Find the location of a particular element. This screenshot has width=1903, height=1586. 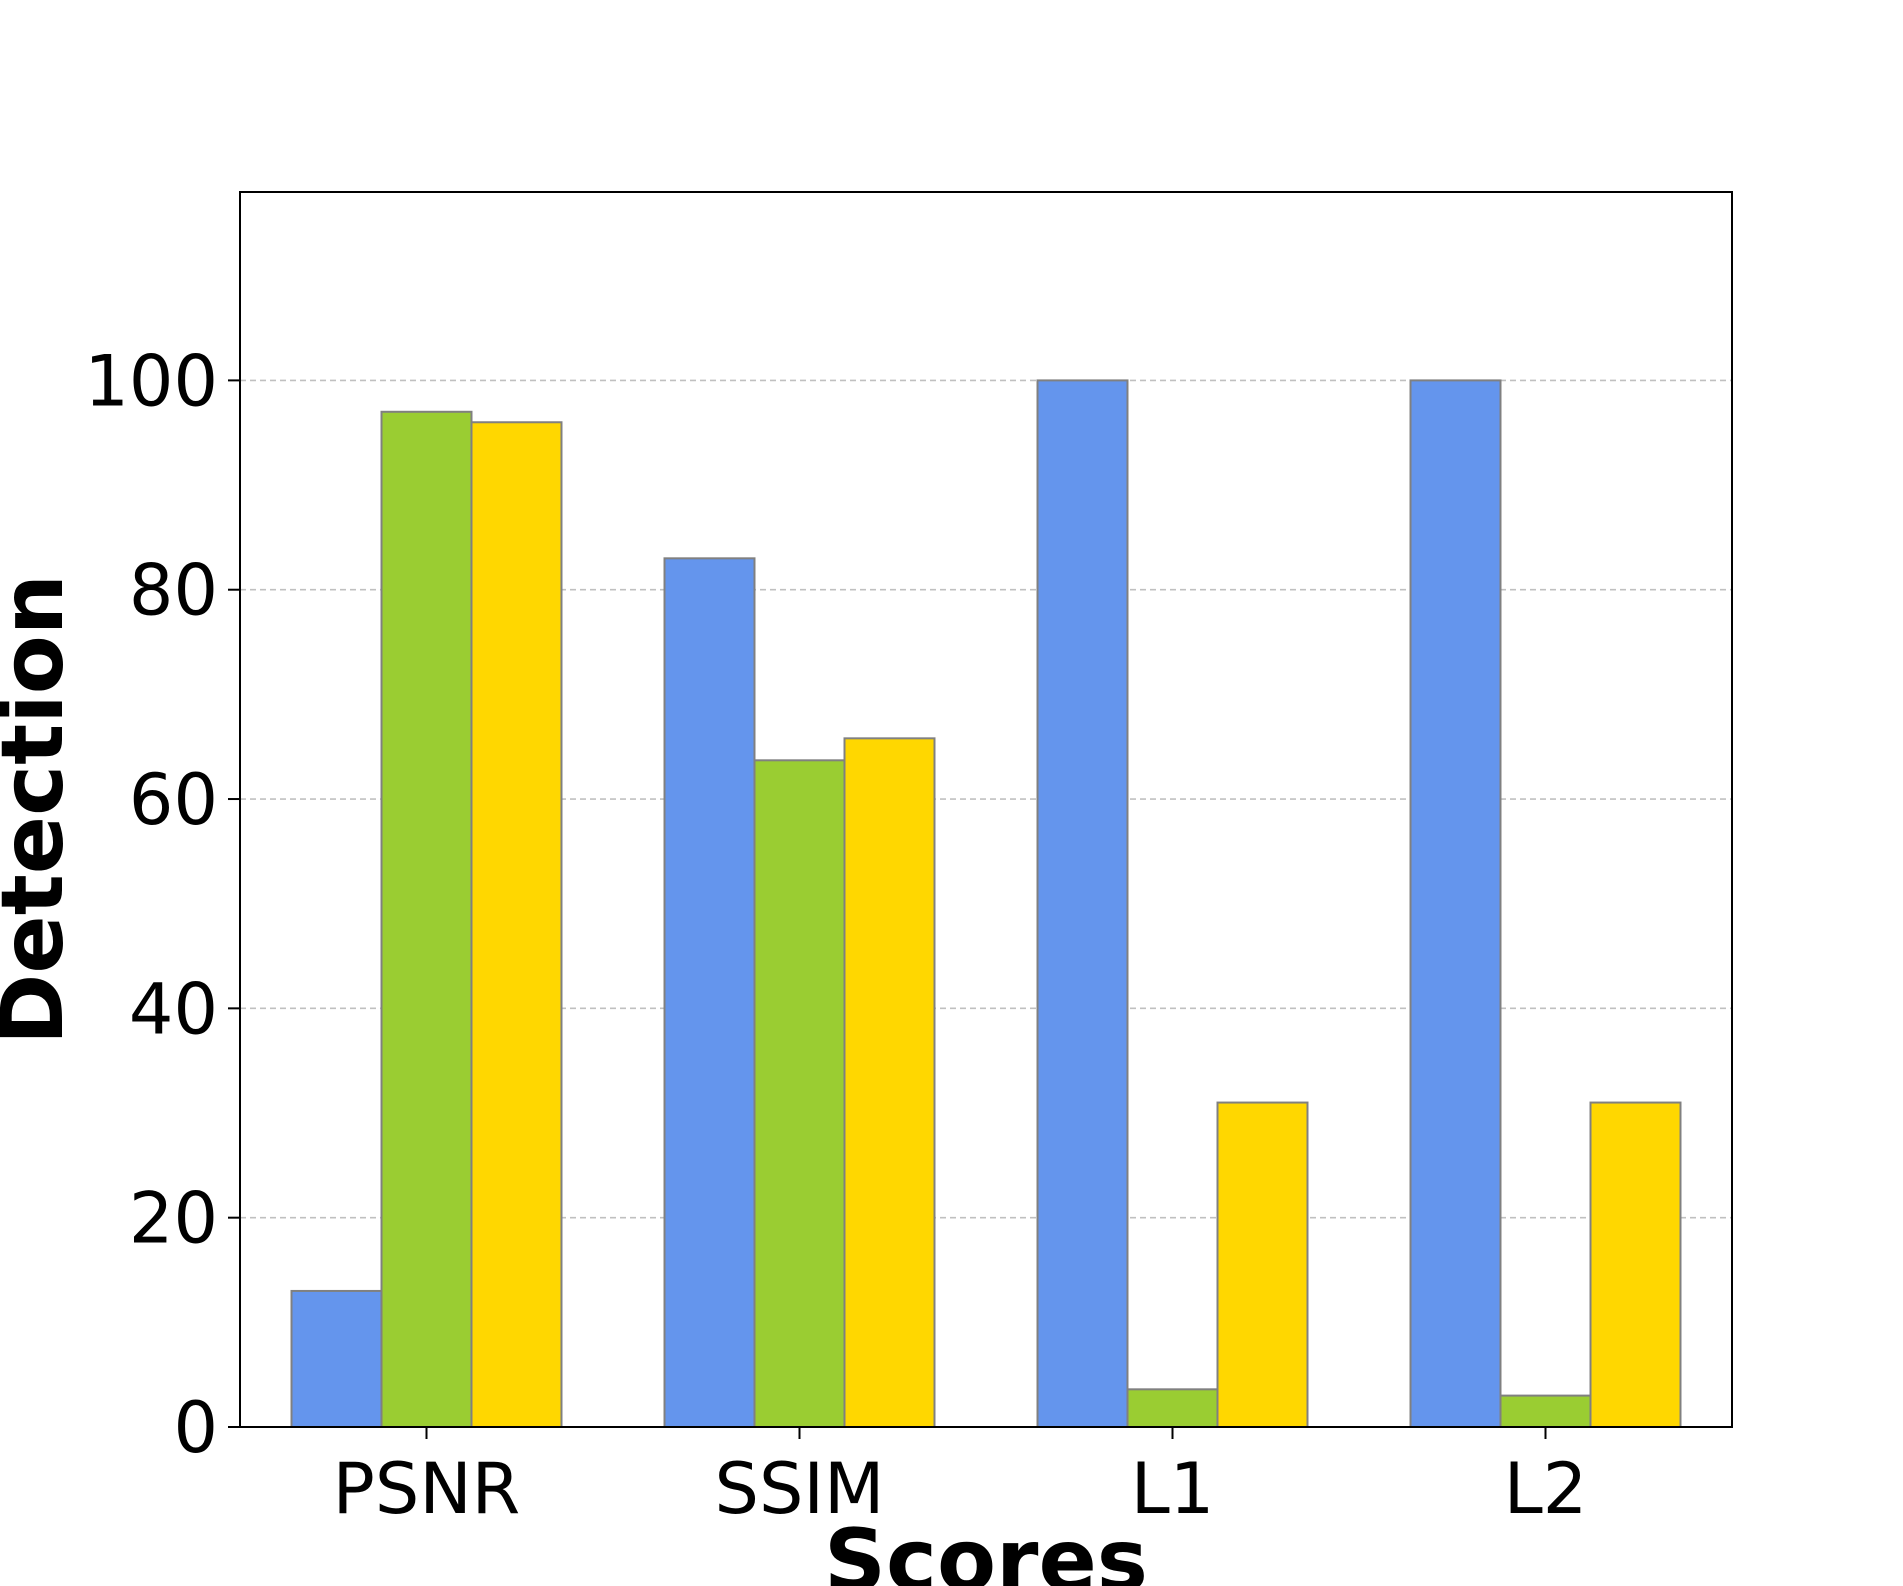

x-tick-label: PSNR is located at coordinates (427, 1489).